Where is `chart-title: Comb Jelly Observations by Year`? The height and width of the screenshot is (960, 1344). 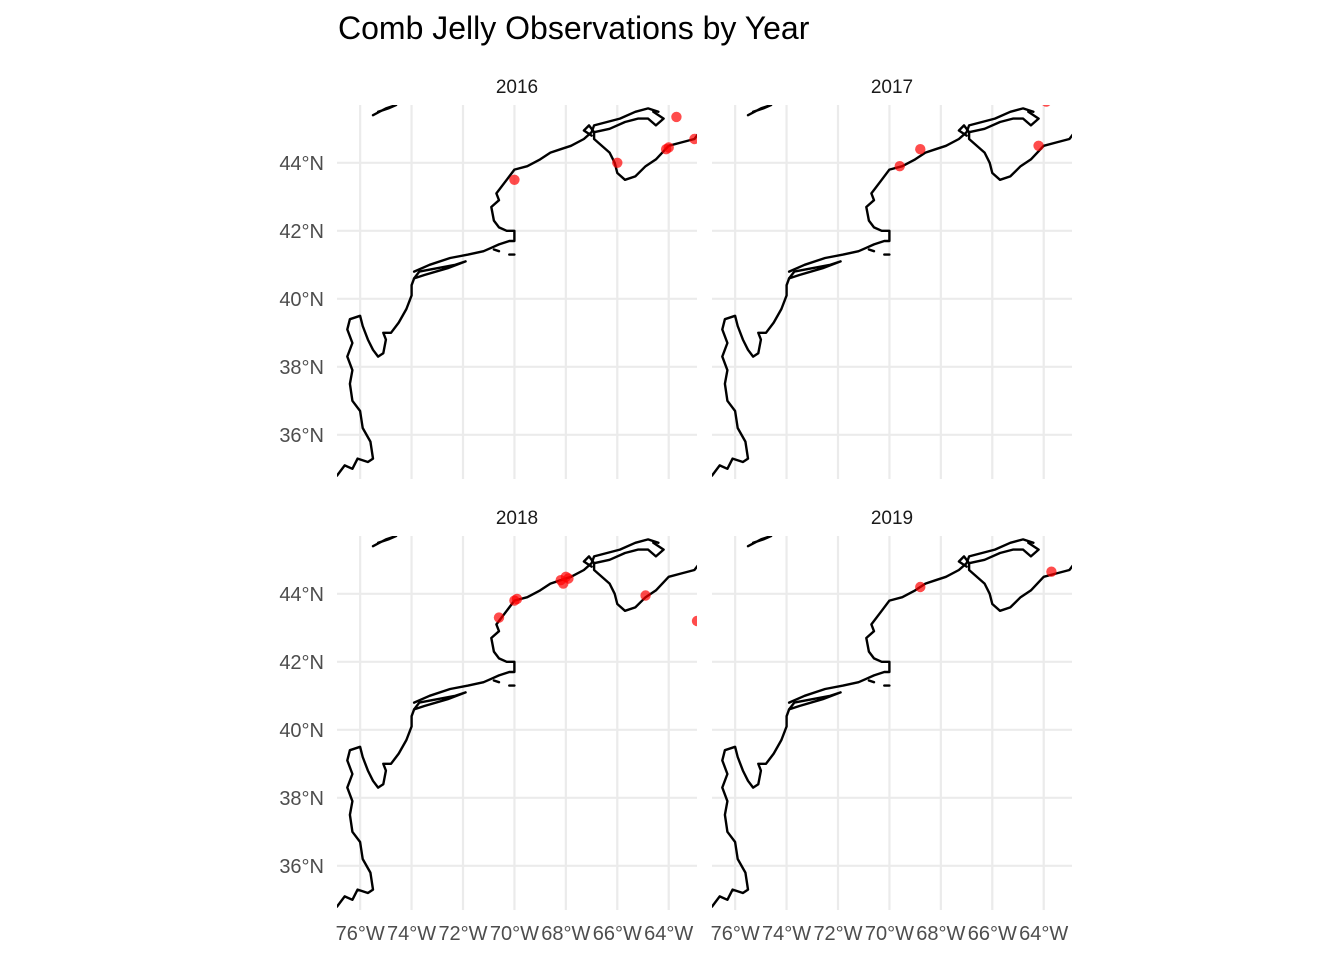
chart-title: Comb Jelly Observations by Year is located at coordinates (574, 28).